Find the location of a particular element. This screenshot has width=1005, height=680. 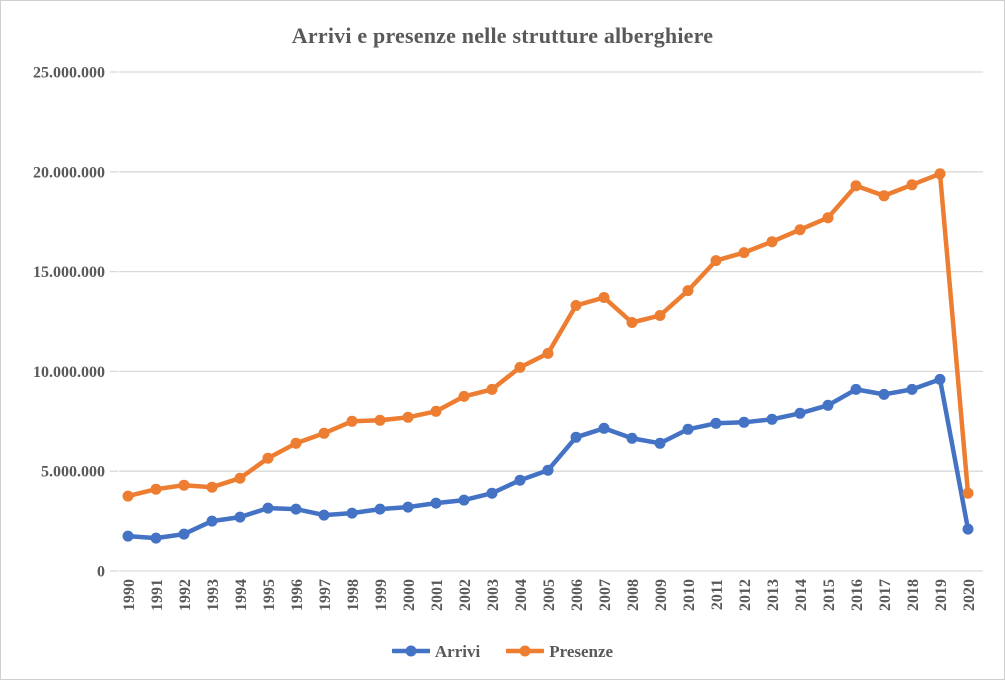

data-point-arrivi-2013 is located at coordinates (772, 419).